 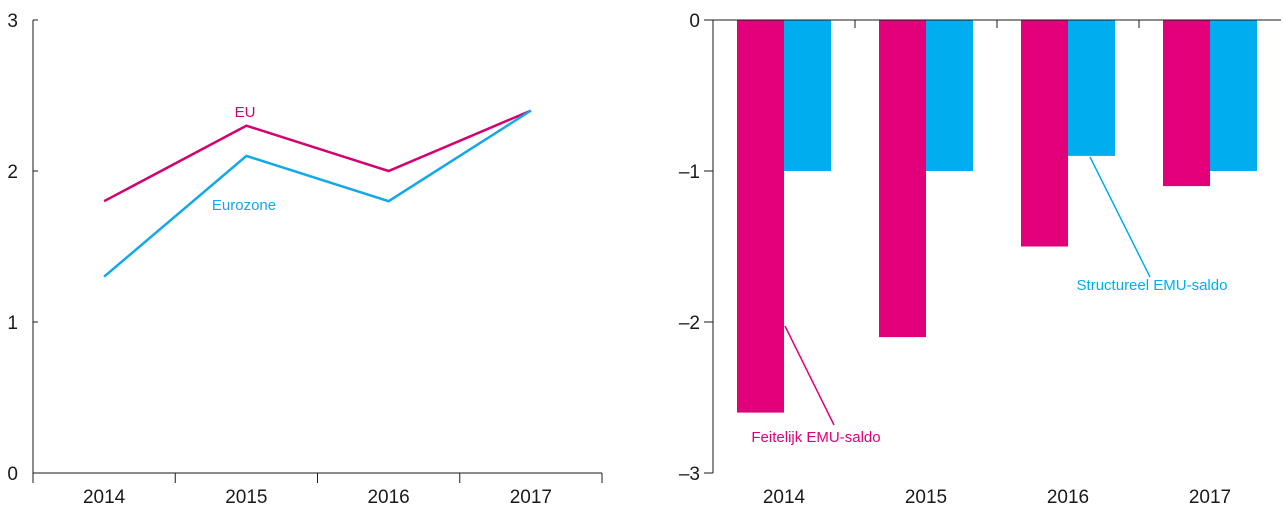 What do you see at coordinates (244, 205) in the screenshot?
I see `series-label-eurozone: Eurozone` at bounding box center [244, 205].